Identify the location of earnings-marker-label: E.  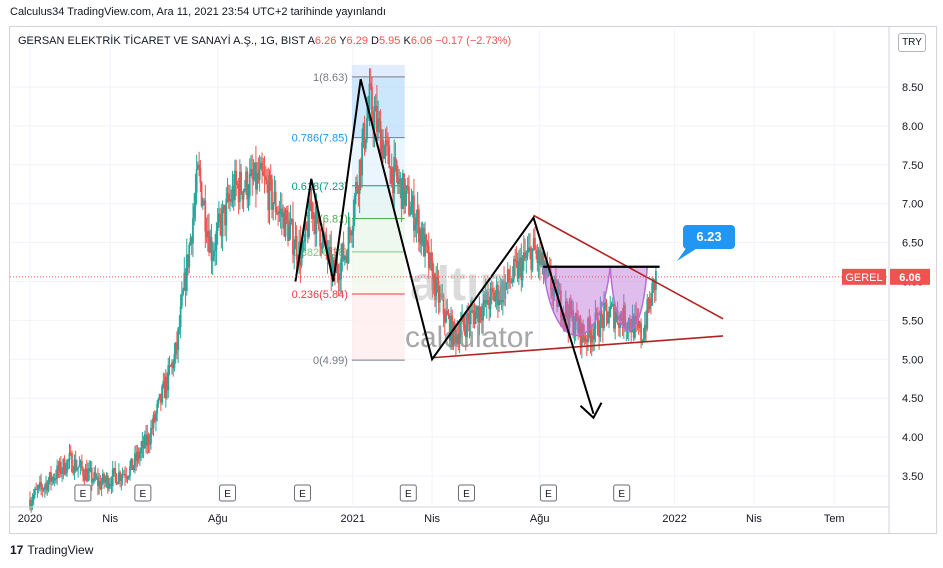
(83, 494).